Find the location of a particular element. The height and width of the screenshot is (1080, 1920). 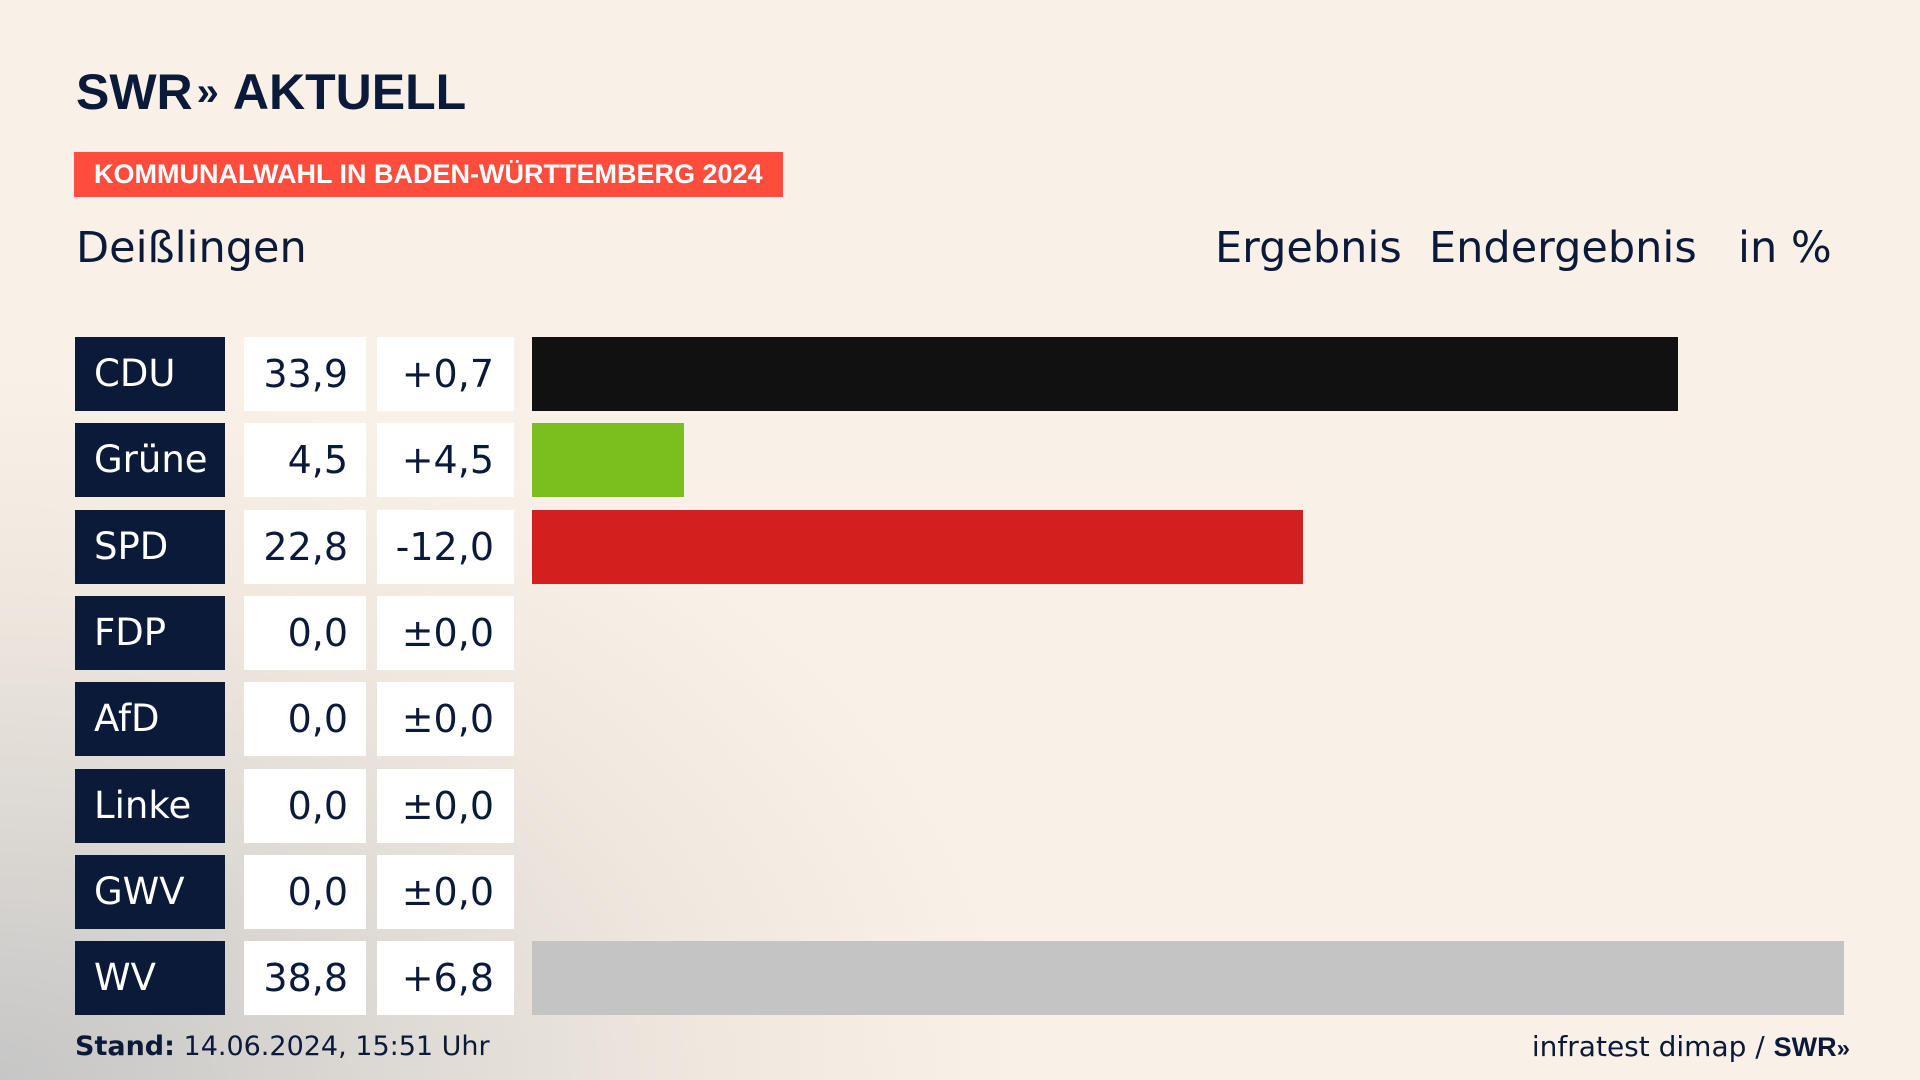

party-label: CDU is located at coordinates (150, 374).